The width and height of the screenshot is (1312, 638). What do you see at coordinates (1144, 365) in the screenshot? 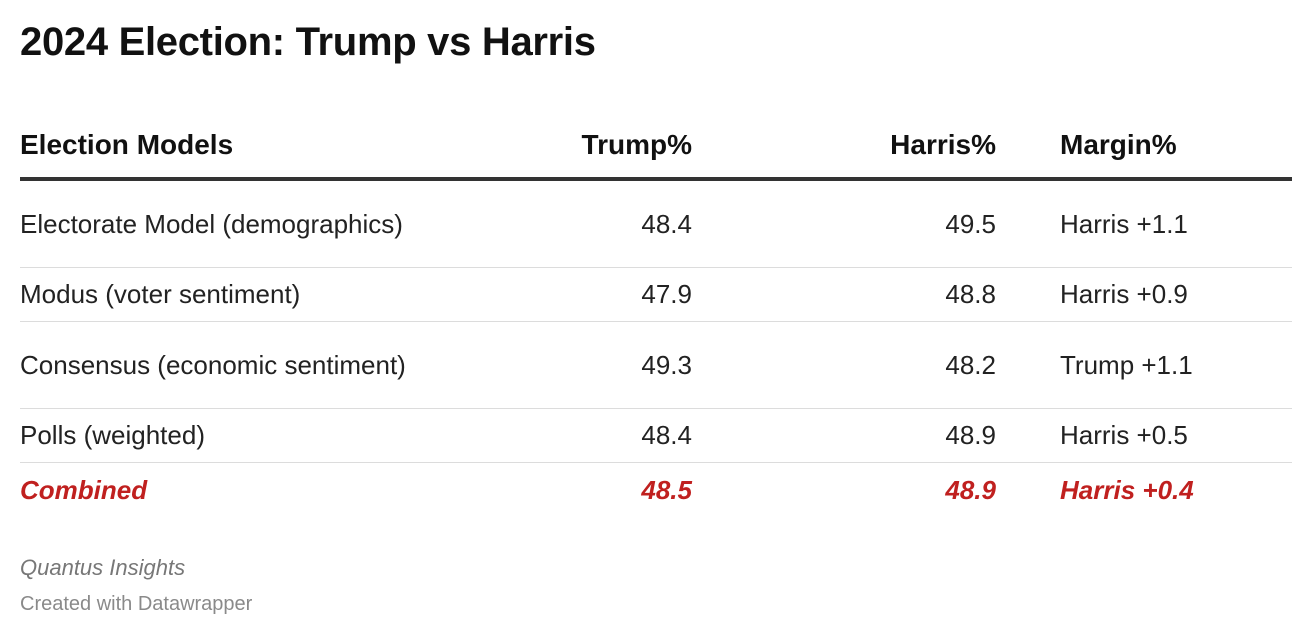
I see `margin-value: Trump +1.1` at bounding box center [1144, 365].